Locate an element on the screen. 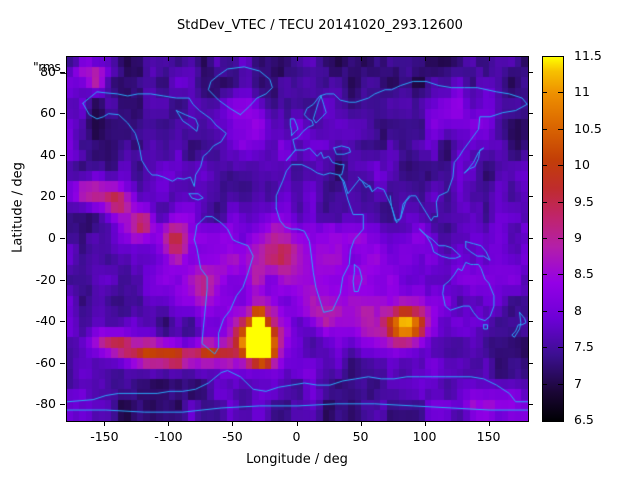 This screenshot has width=640, height=480. y-tick-label: 0 is located at coordinates (52, 237).